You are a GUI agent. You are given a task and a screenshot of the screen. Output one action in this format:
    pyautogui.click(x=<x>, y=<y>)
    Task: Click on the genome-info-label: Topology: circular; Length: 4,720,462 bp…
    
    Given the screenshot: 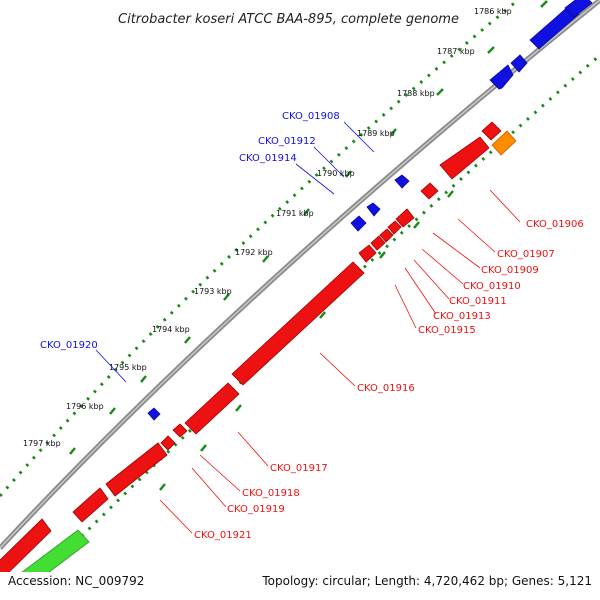 What is the action you would take?
    pyautogui.click(x=427, y=581)
    